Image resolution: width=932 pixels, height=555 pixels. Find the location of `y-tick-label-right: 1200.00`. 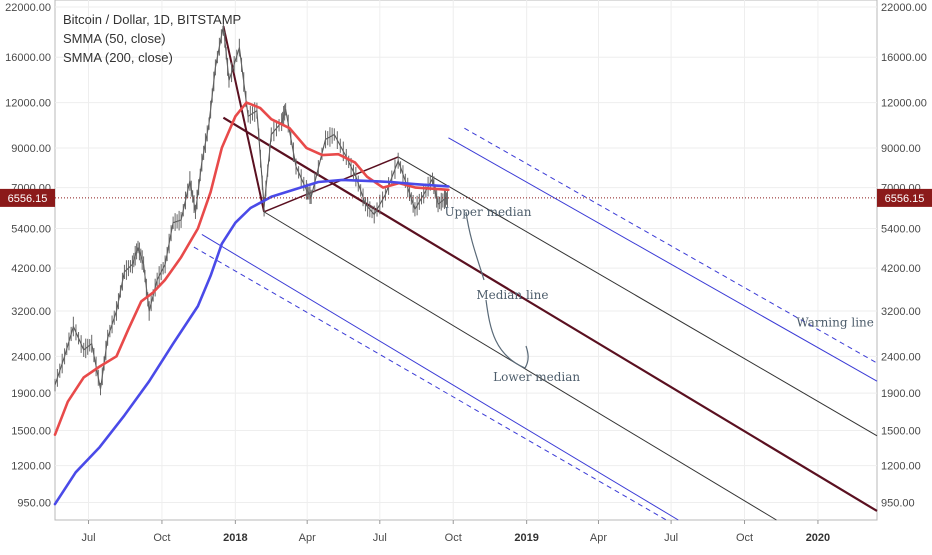

y-tick-label-right: 1200.00 is located at coordinates (901, 467).